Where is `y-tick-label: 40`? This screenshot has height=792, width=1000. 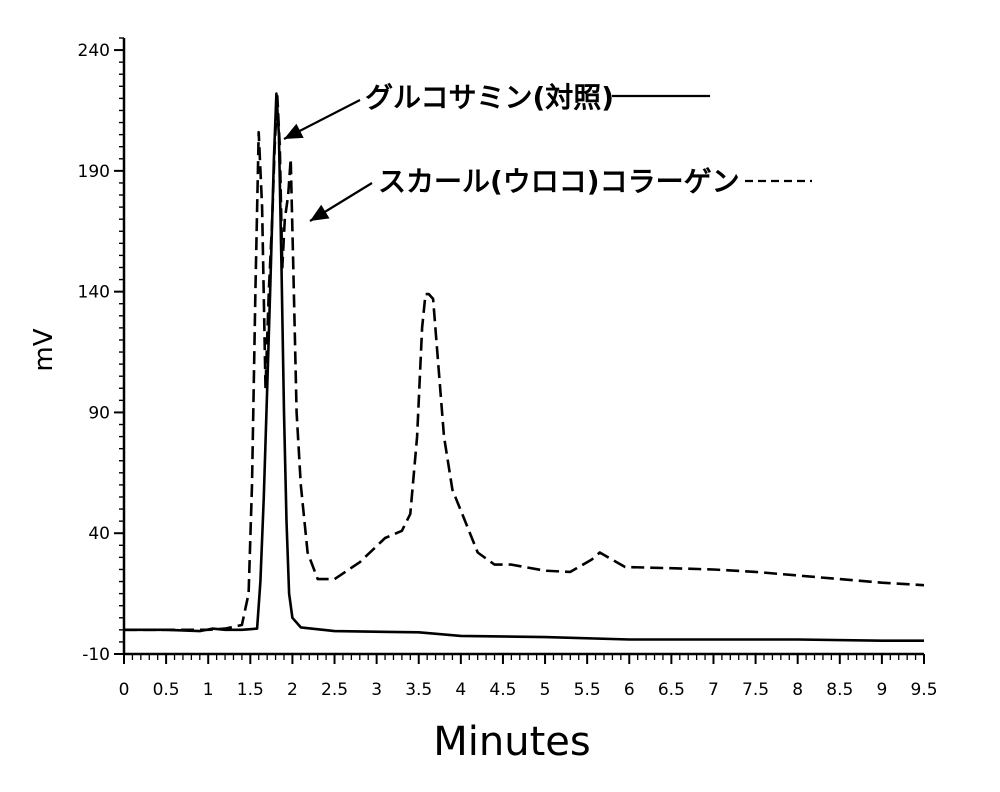
y-tick-label: 40 is located at coordinates (99, 534).